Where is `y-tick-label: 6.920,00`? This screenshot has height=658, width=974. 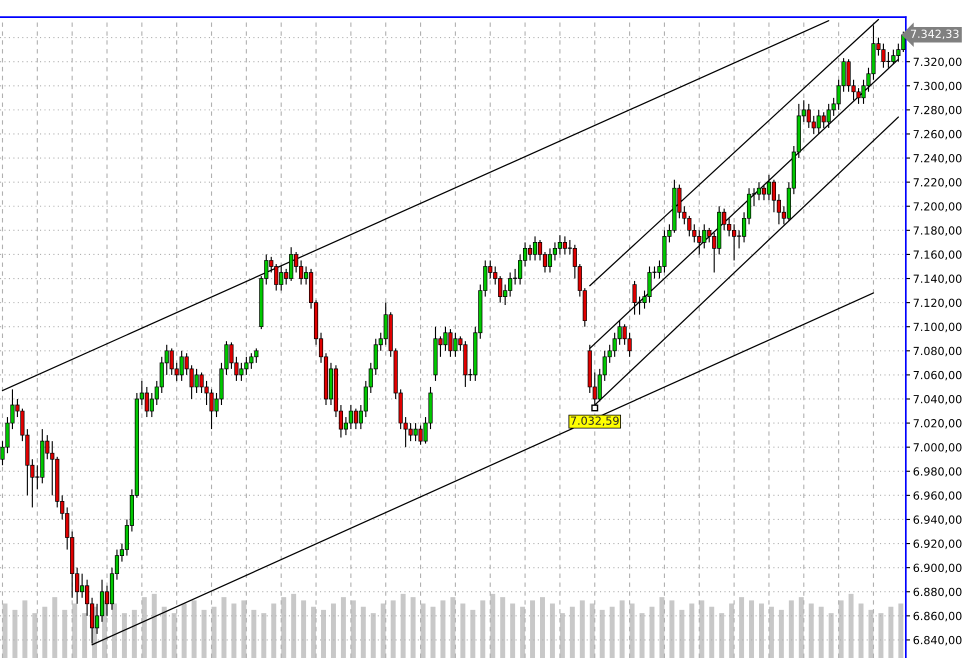 y-tick-label: 6.920,00 is located at coordinates (938, 545).